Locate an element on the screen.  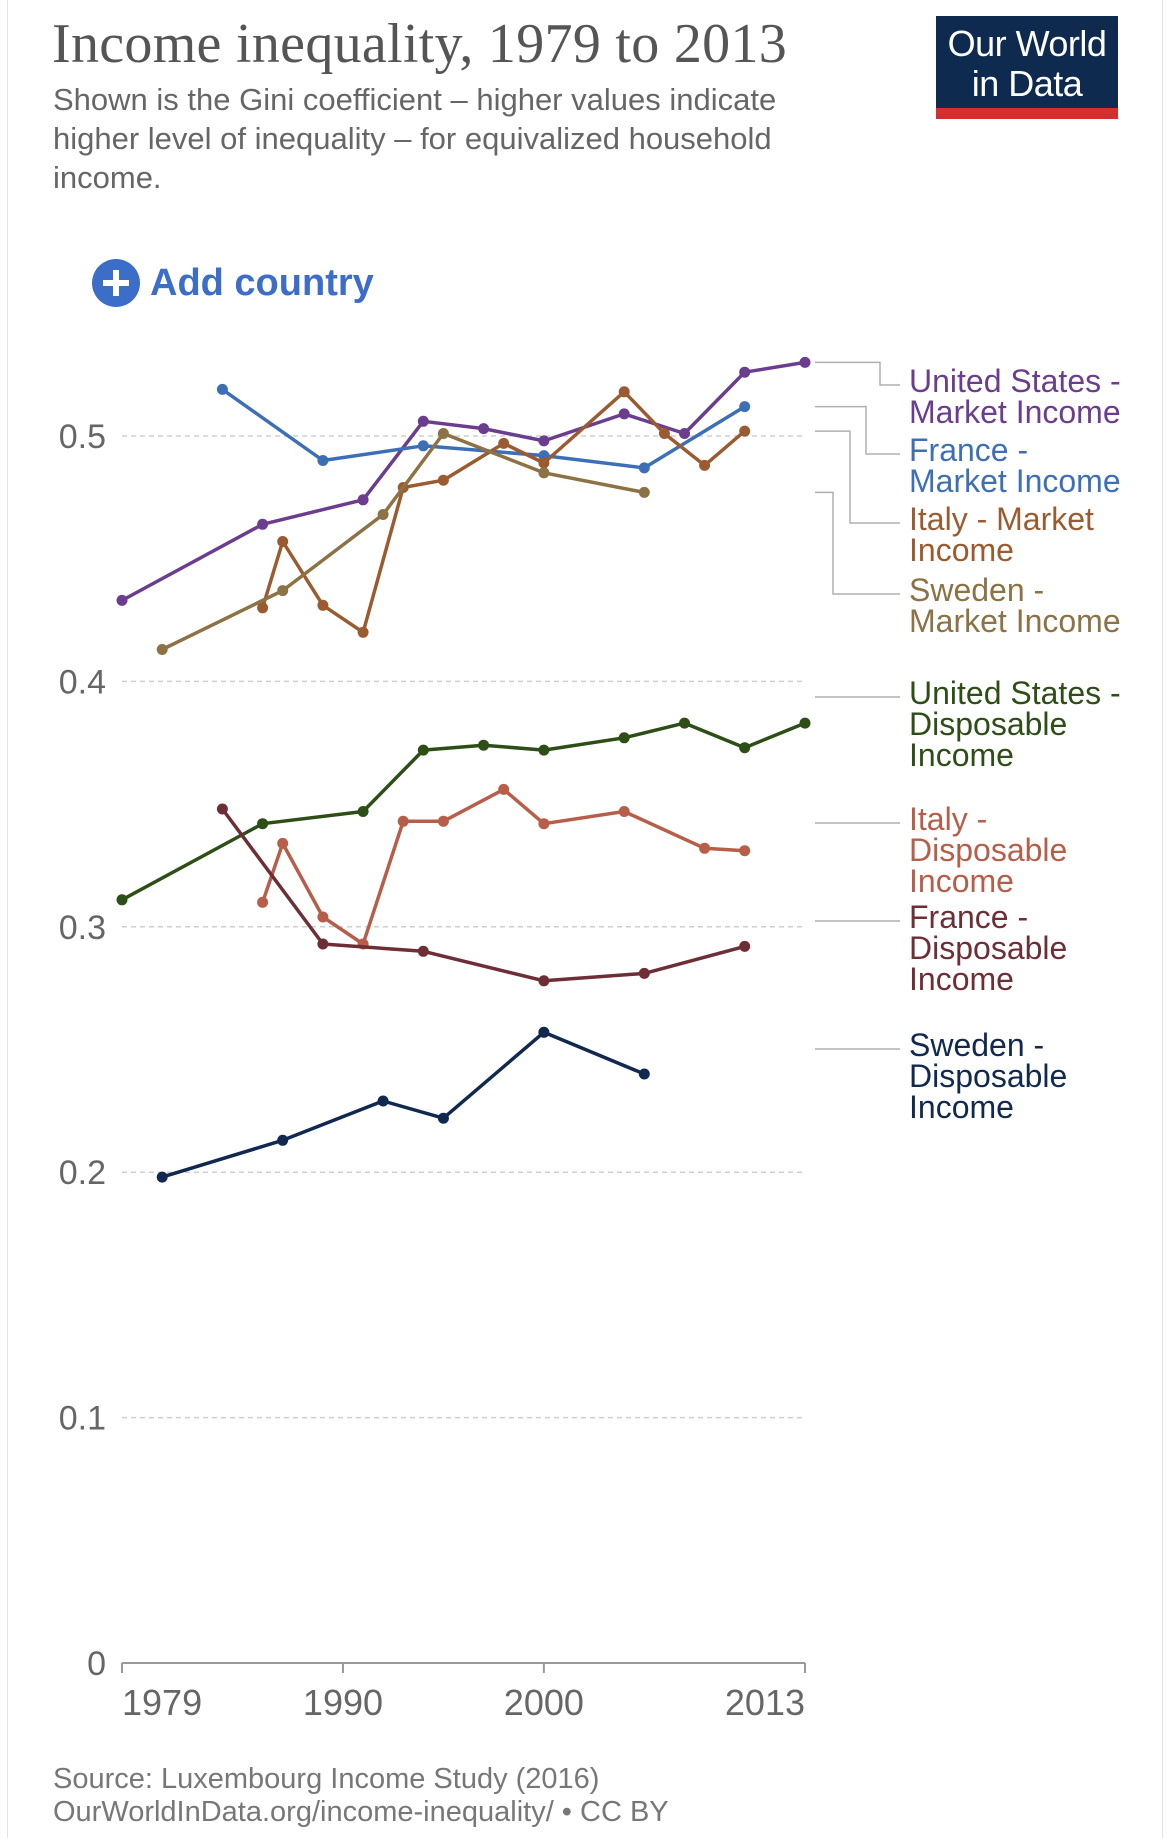
x-tick-label: 2000 is located at coordinates (544, 1702).